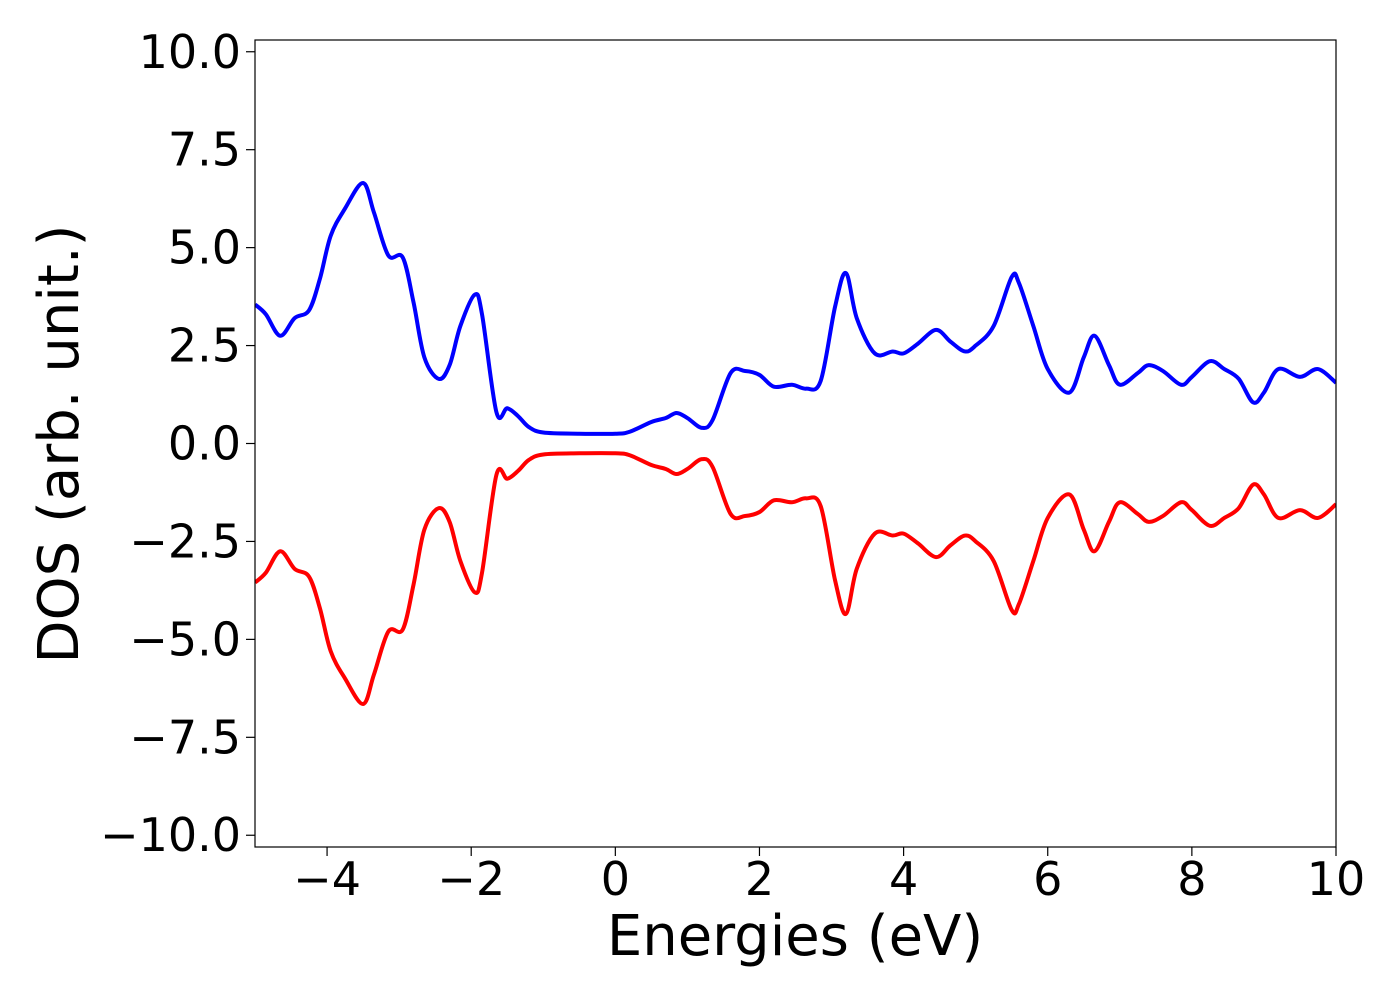 The height and width of the screenshot is (1000, 1400). I want to click on x-tick-label: 2, so click(759, 879).